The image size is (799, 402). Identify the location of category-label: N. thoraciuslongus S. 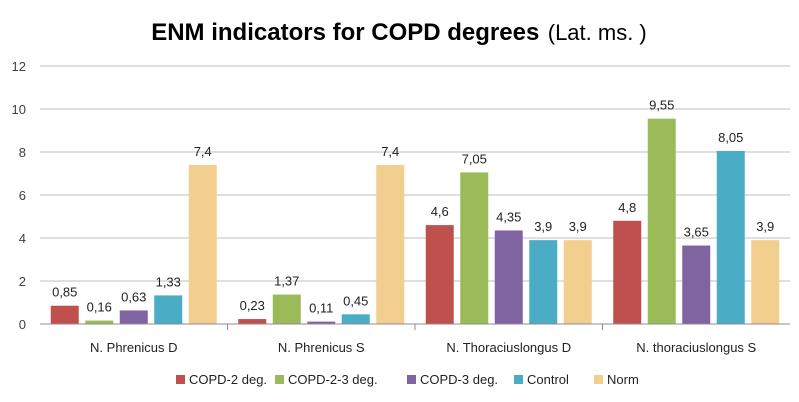
(696, 347).